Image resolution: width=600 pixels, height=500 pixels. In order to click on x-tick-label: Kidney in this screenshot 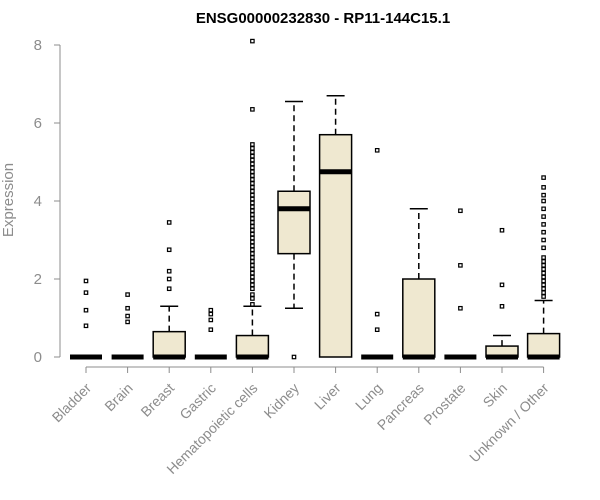, I will do `click(282, 401)`.